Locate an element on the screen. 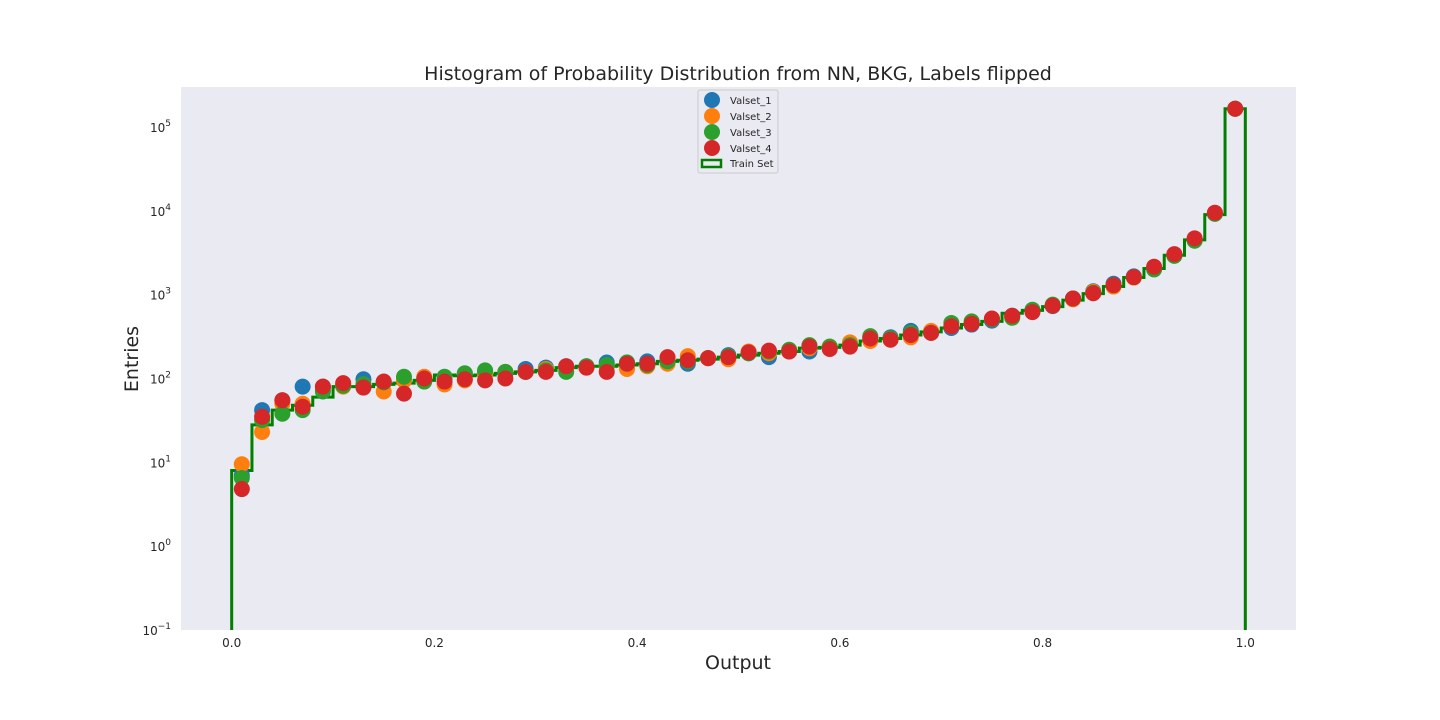 The height and width of the screenshot is (720, 1440). y-tick-label: 10¹ is located at coordinates (160, 462).